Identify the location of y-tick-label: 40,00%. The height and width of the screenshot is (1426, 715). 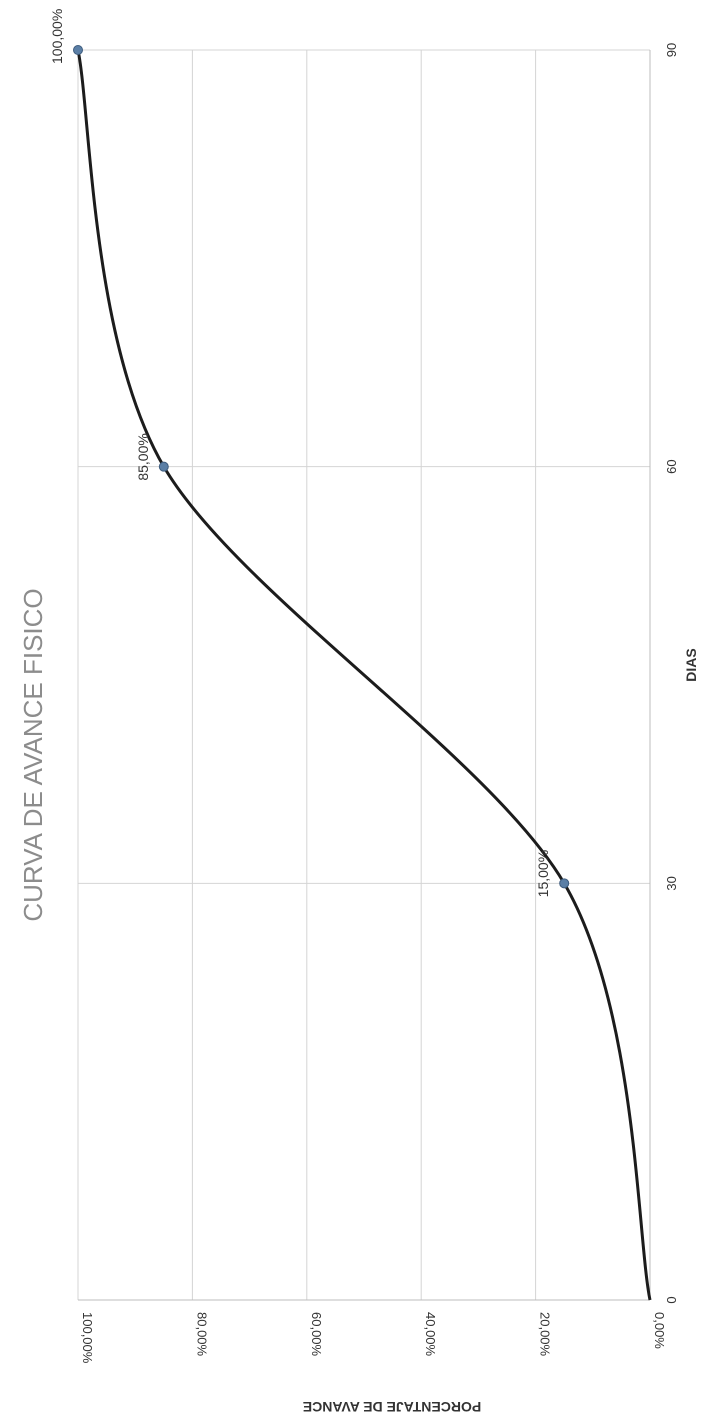
(430, 1334).